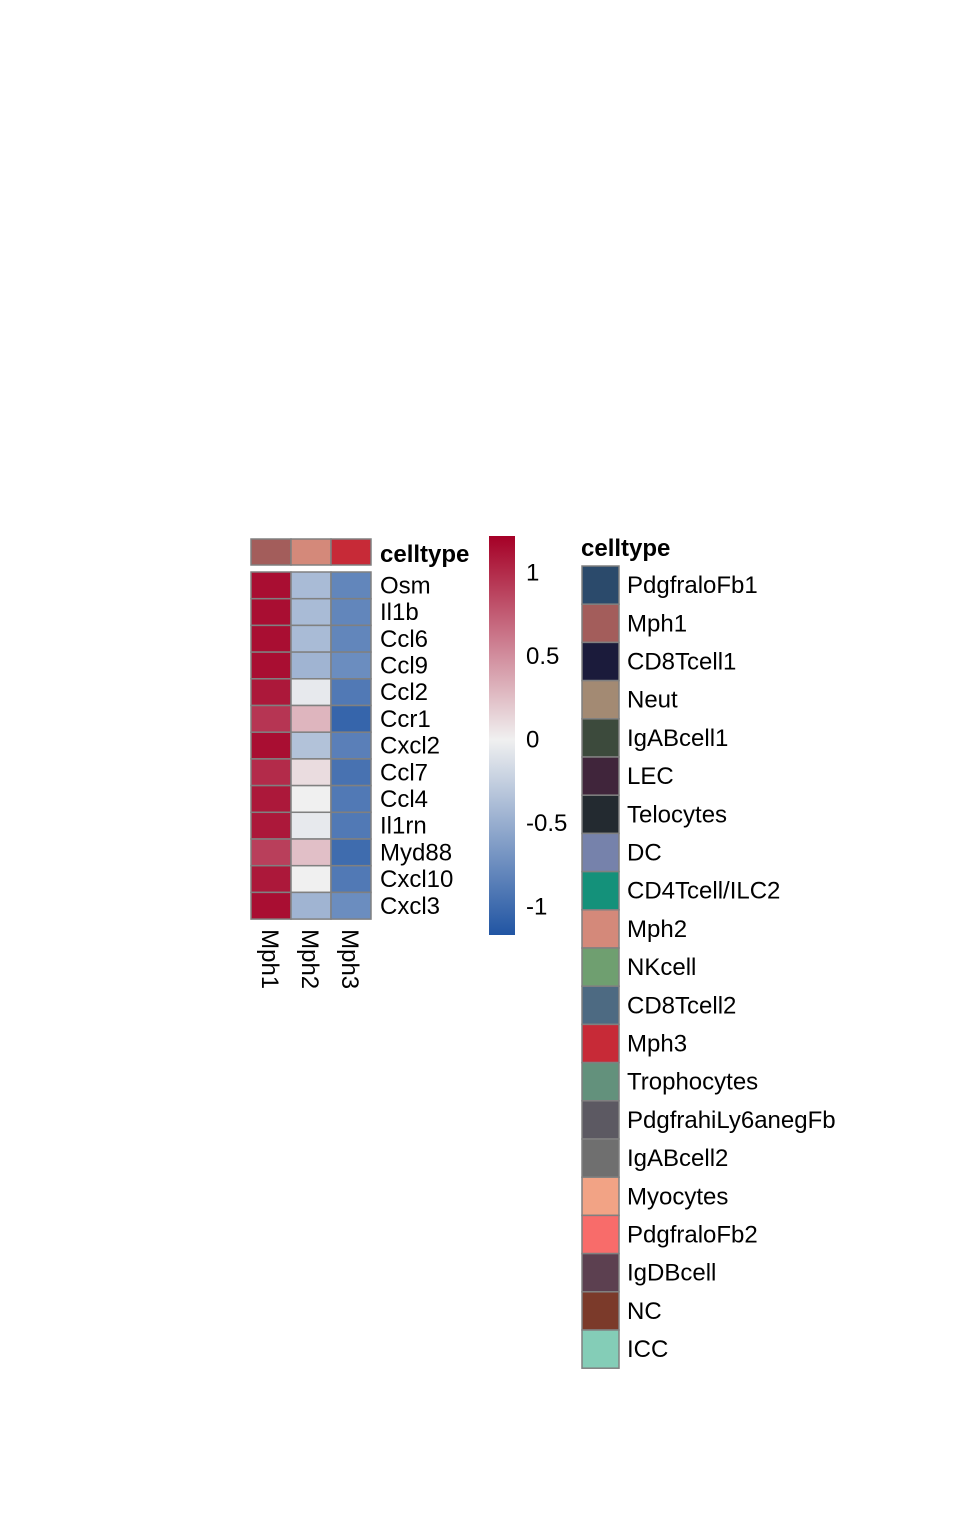 The width and height of the screenshot is (960, 1536). I want to click on legend-label: IgABcell1, so click(677, 738).